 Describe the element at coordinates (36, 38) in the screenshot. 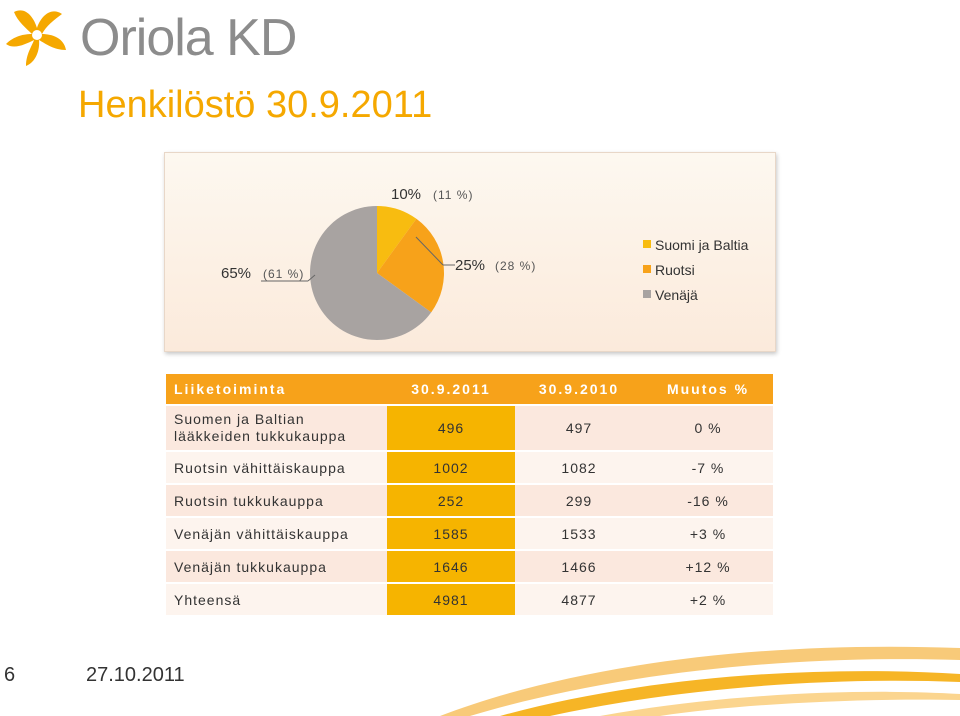

I see `logo-star-icon` at that location.